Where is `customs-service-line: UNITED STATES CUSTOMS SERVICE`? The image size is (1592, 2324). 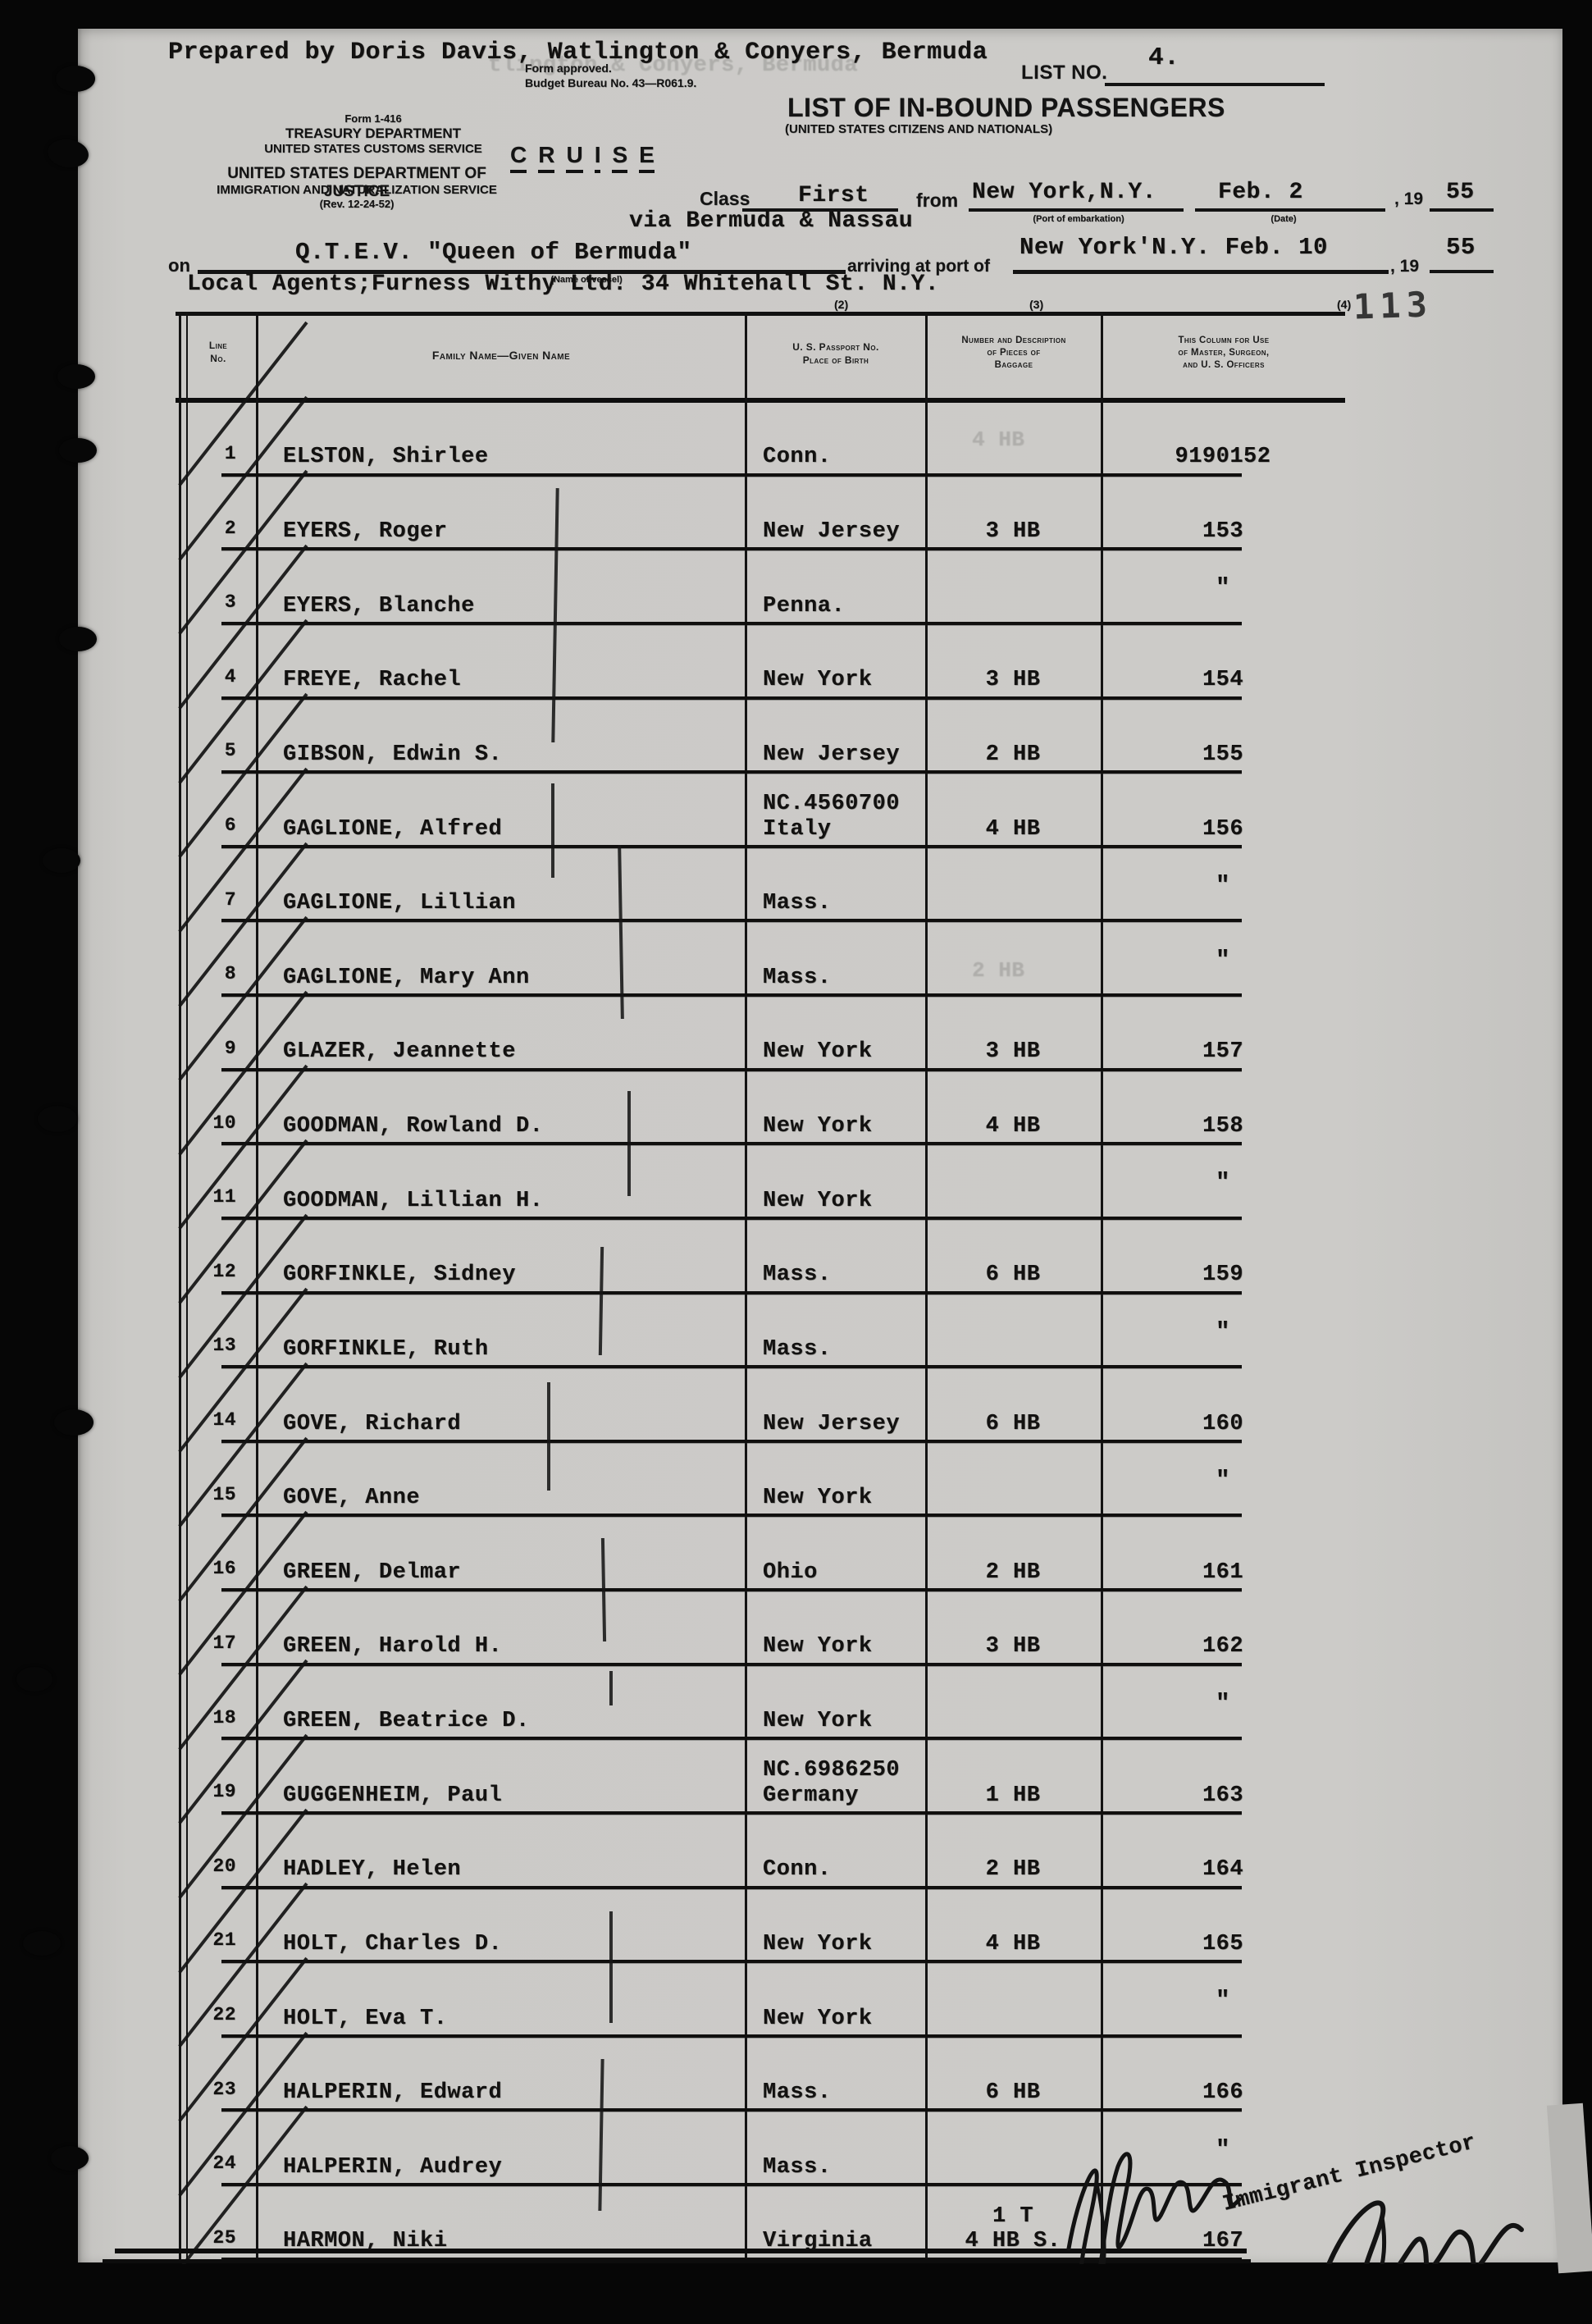 customs-service-line: UNITED STATES CUSTOMS SERVICE is located at coordinates (373, 149).